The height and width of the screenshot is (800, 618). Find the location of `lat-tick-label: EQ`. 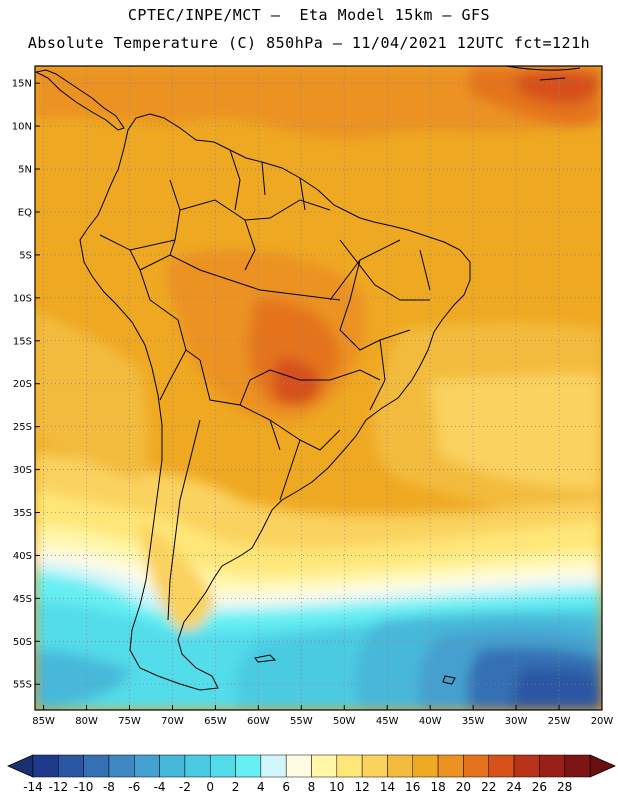

lat-tick-label: EQ is located at coordinates (25, 212).